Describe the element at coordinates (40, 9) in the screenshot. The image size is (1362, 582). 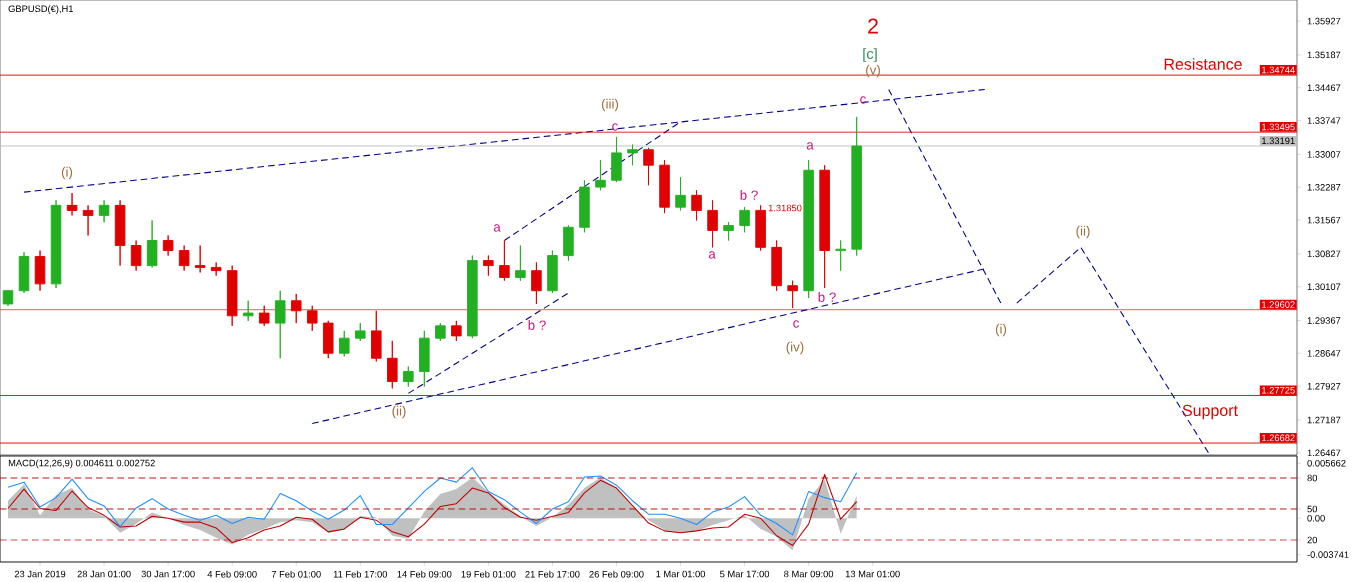
I see `text: GBPUSD(€),H1` at that location.